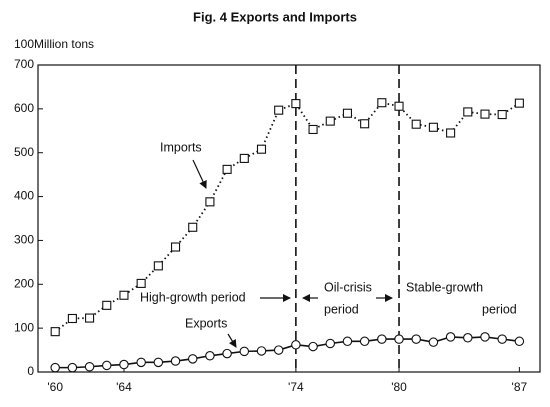 This screenshot has height=407, width=550. What do you see at coordinates (193, 297) in the screenshot?
I see `annotation: High-growth period` at bounding box center [193, 297].